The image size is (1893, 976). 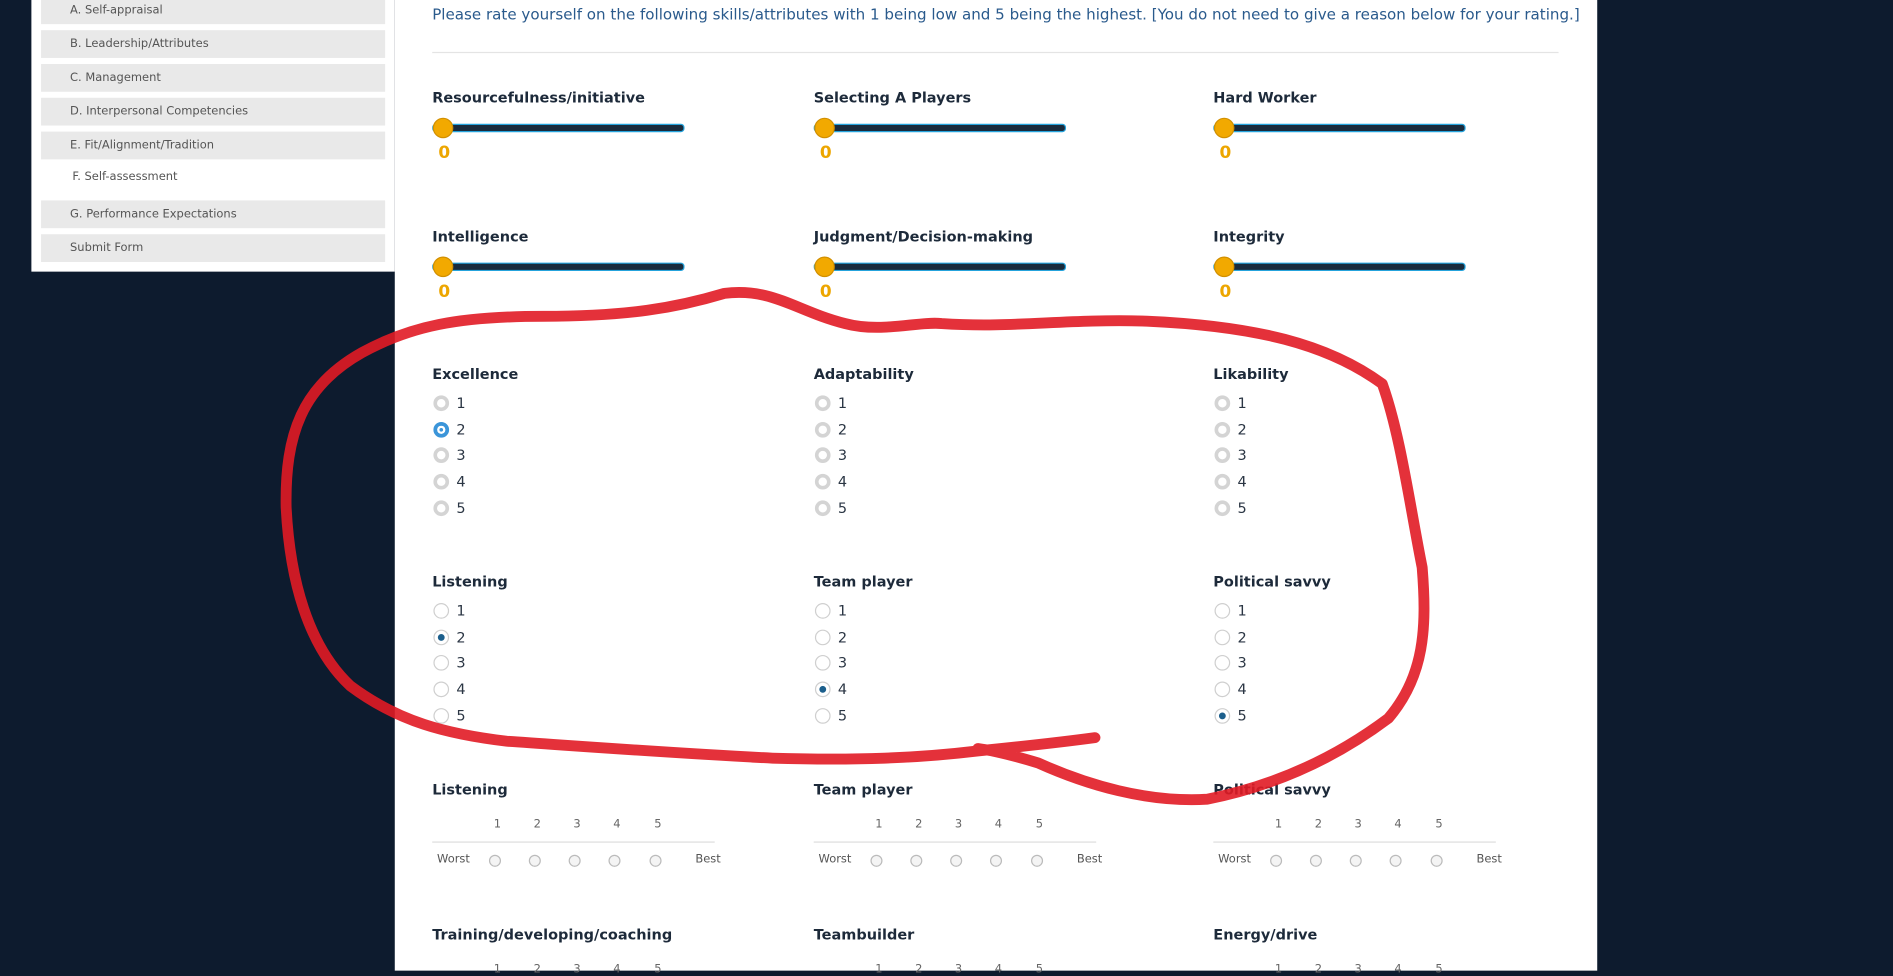 I want to click on scale-label: Listening, so click(x=470, y=790).